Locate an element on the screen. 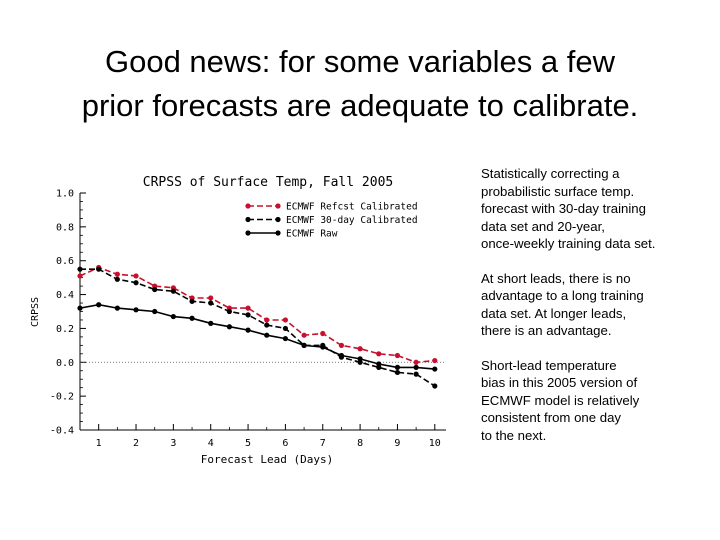  y-tick-label: 1.0 is located at coordinates (65, 194).